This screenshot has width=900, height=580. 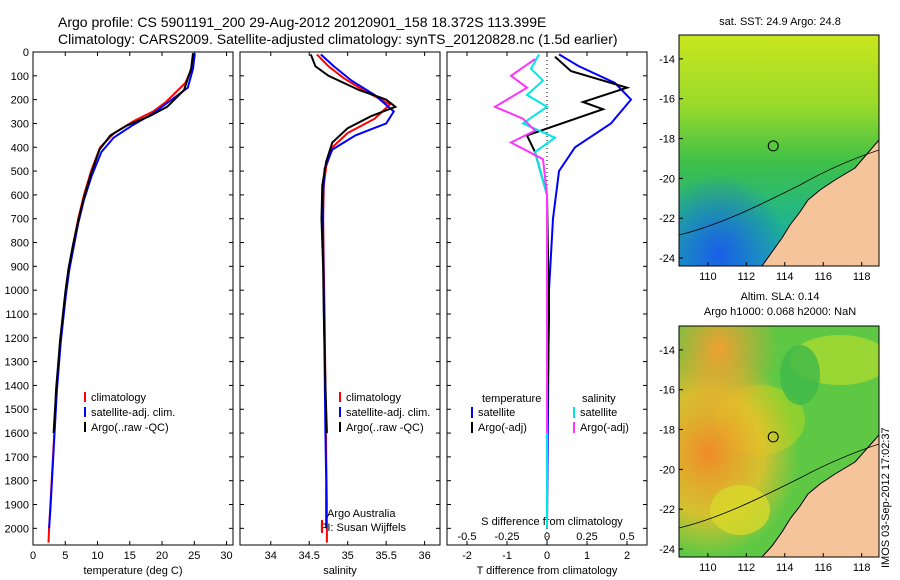 What do you see at coordinates (587, 556) in the screenshot?
I see `x-tick-label: 1` at bounding box center [587, 556].